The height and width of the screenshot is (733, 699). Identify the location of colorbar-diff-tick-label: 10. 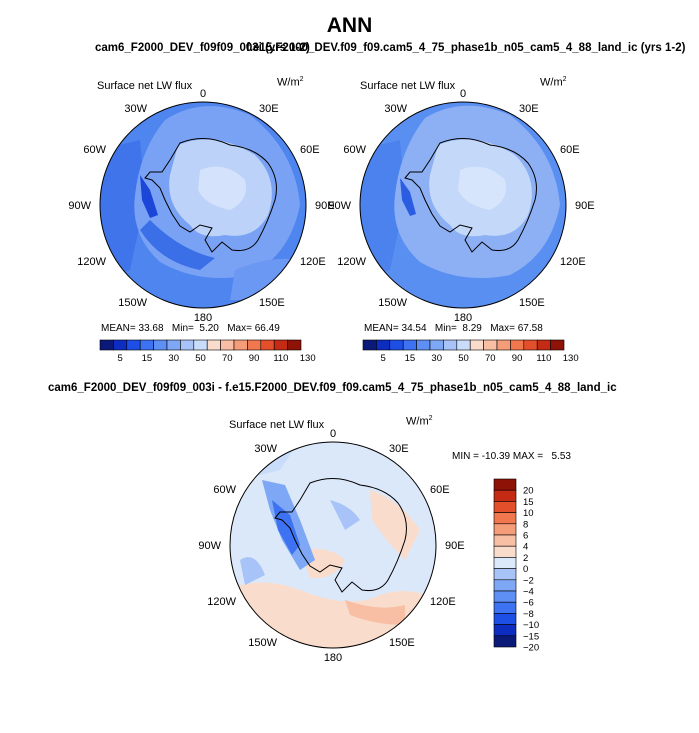
(528, 513).